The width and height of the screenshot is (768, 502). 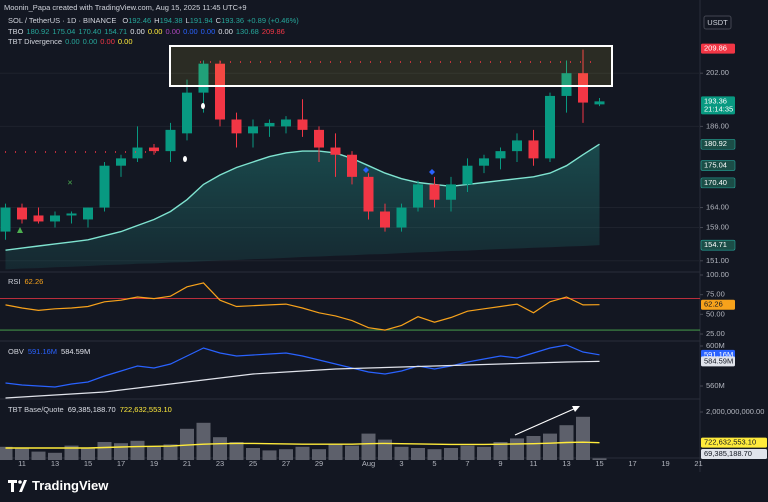 I want to click on annotation-arrowhead, so click(x=576, y=409).